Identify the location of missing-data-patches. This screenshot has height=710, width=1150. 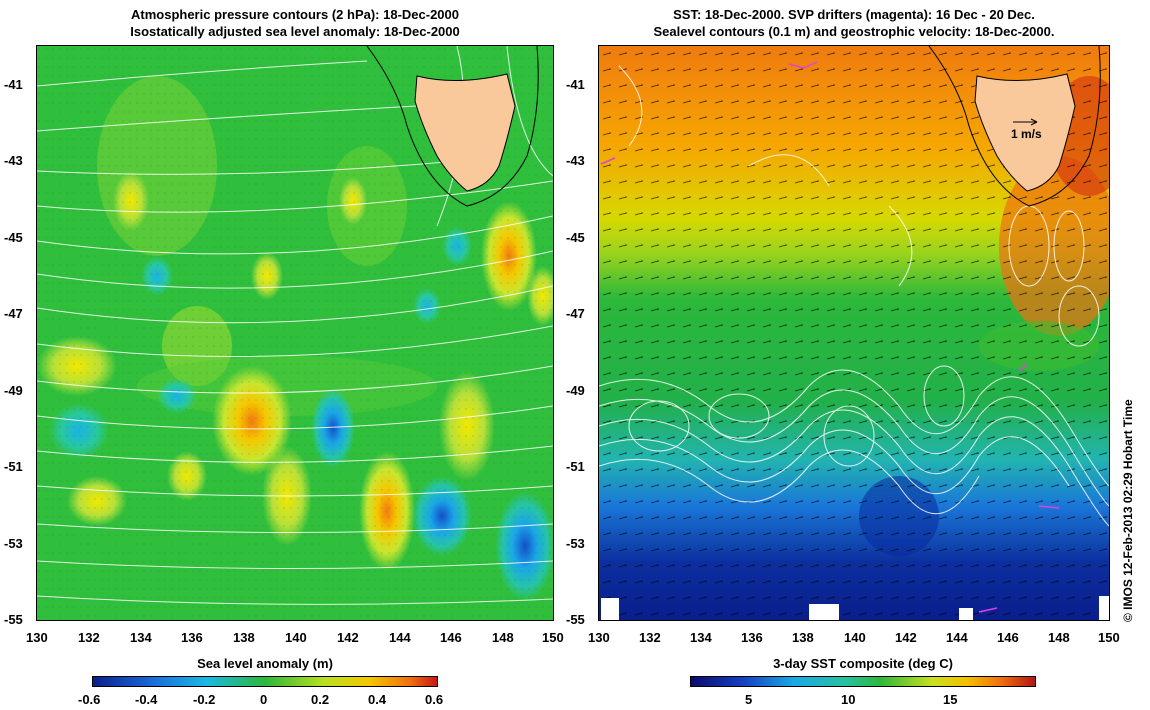
(855, 608).